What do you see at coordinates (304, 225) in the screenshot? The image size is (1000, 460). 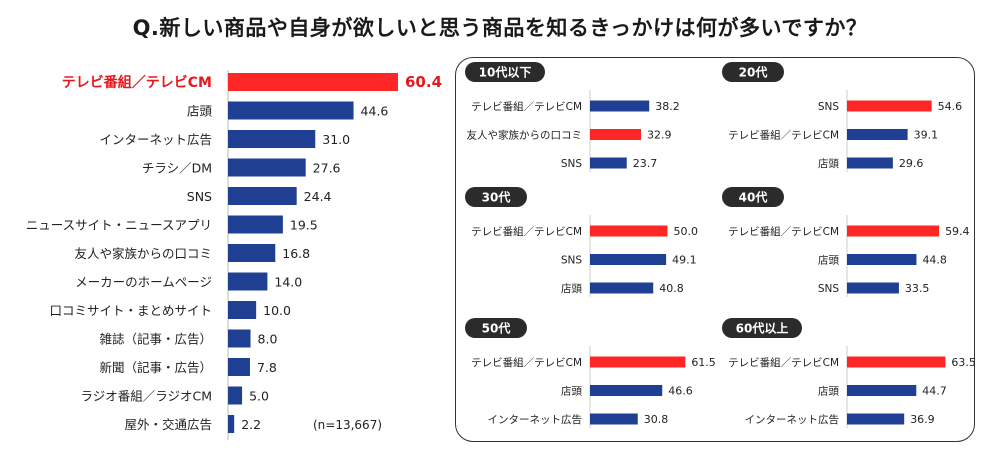 I see `value-label: 19.5` at bounding box center [304, 225].